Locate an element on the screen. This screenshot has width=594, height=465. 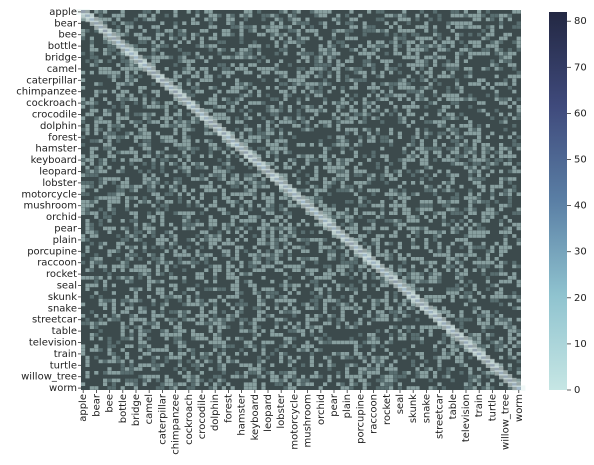
diagonal-highlight is located at coordinates (435, 316).